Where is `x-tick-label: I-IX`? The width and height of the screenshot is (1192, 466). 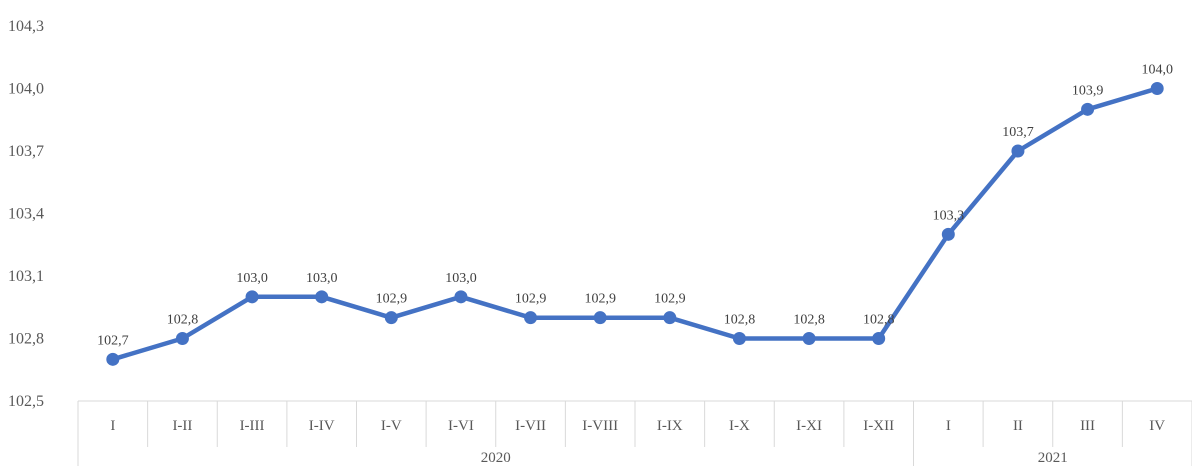
x-tick-label: I-IX is located at coordinates (670, 426).